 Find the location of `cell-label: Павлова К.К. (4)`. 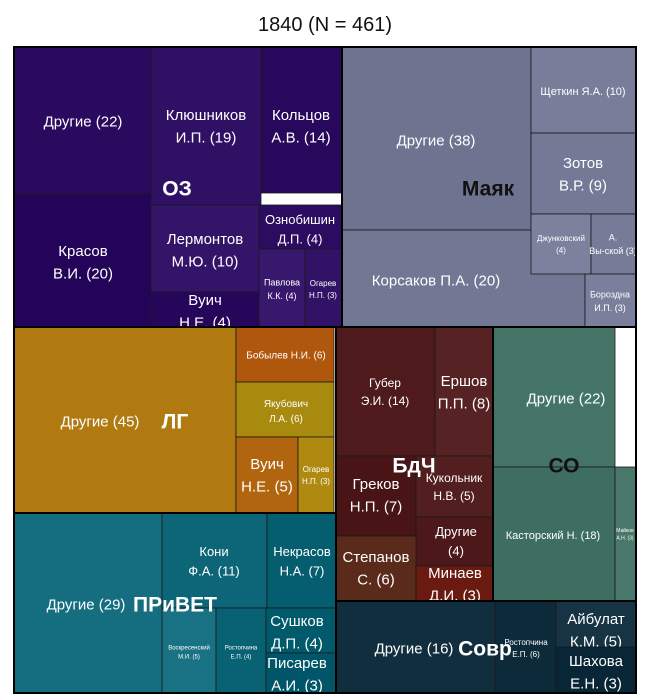

cell-label: Павлова К.К. (4) is located at coordinates (282, 289).